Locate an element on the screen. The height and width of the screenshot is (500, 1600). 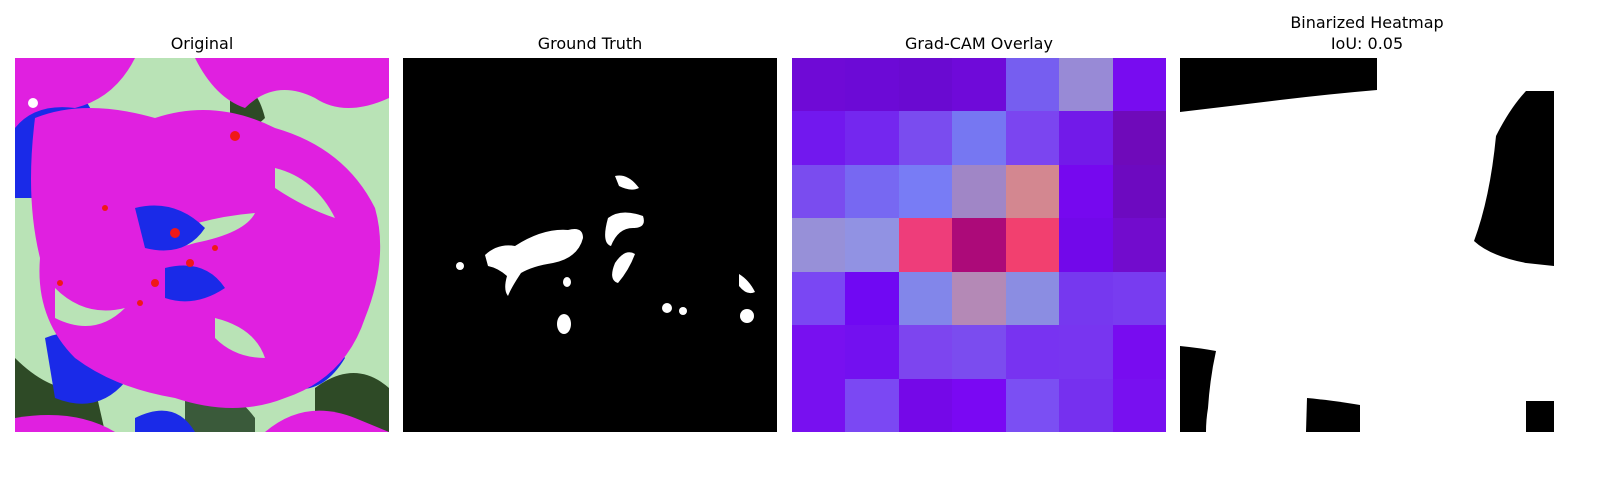
binarized-heatmap-title: Binarized Heatmap IoU: 0.05 is located at coordinates (1367, 33).